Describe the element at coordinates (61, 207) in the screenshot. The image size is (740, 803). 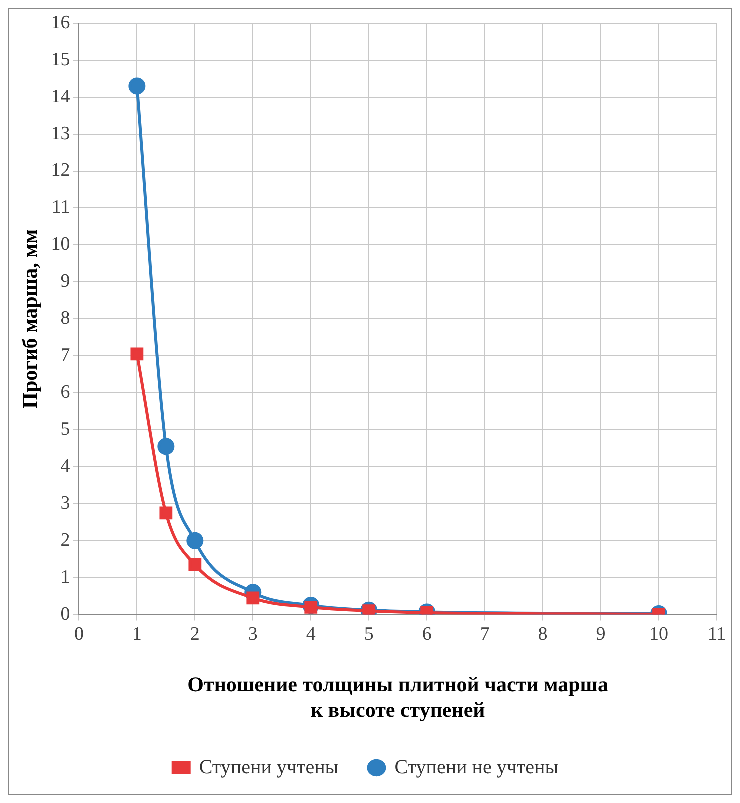
I see `y-tick-label: 11` at that location.